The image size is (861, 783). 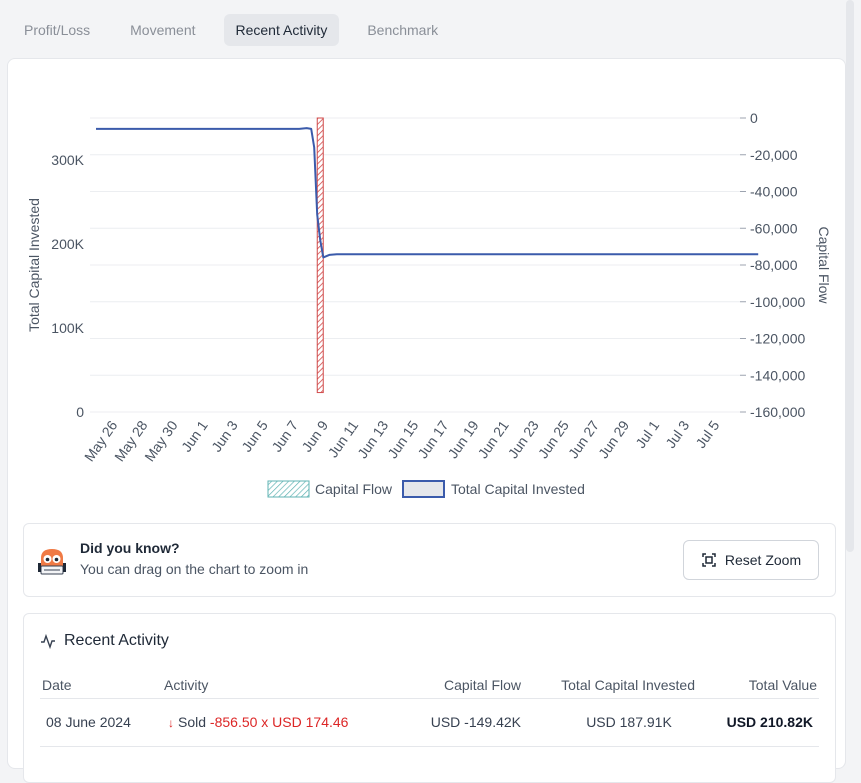 What do you see at coordinates (518, 489) in the screenshot?
I see `legend-label-total-capital: Total Capital Invested` at bounding box center [518, 489].